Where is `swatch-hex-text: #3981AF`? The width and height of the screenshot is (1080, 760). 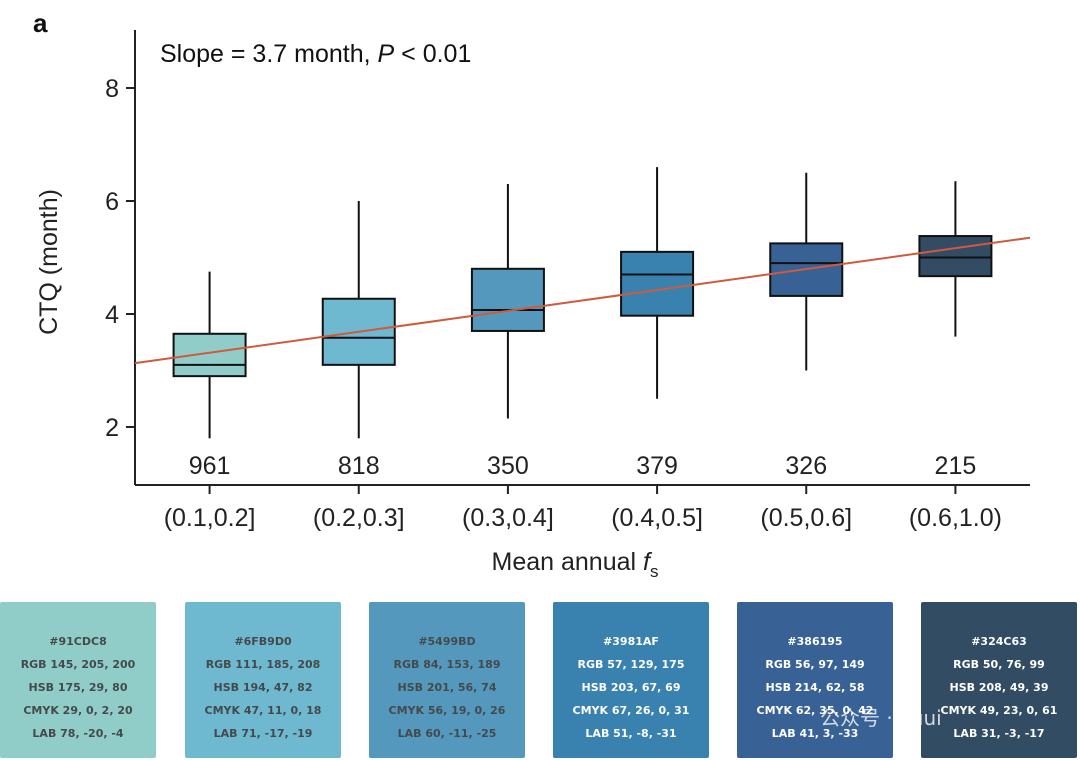
swatch-hex-text: #3981AF is located at coordinates (631, 641).